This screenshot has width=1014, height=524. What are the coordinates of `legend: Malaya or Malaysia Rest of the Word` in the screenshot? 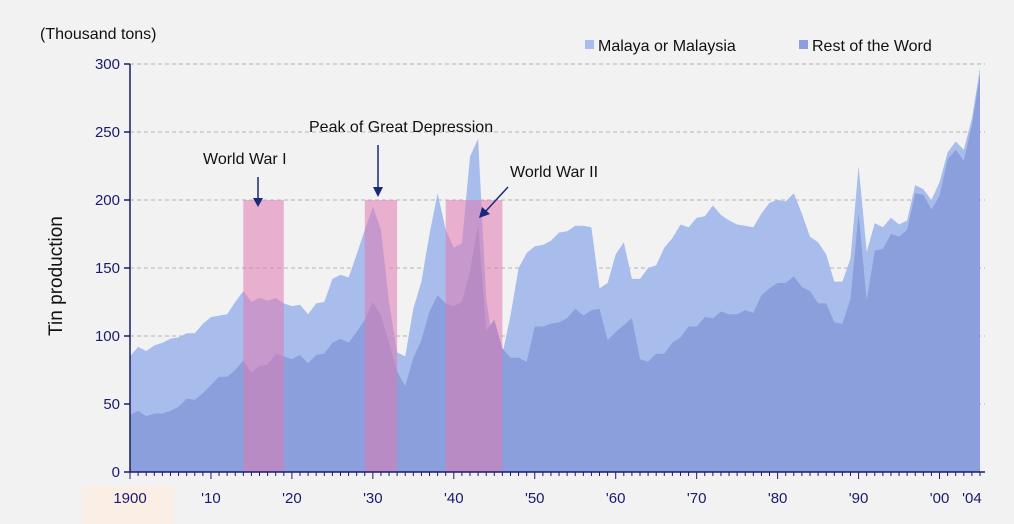 It's located at (758, 46).